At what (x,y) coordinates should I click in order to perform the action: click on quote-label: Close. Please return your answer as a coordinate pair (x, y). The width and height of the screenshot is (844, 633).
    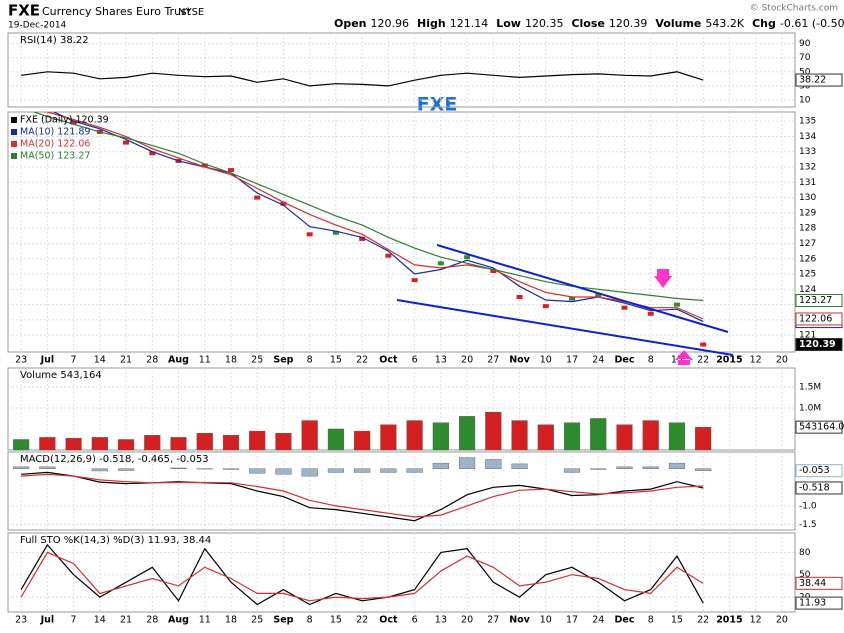
    Looking at the image, I should click on (587, 23).